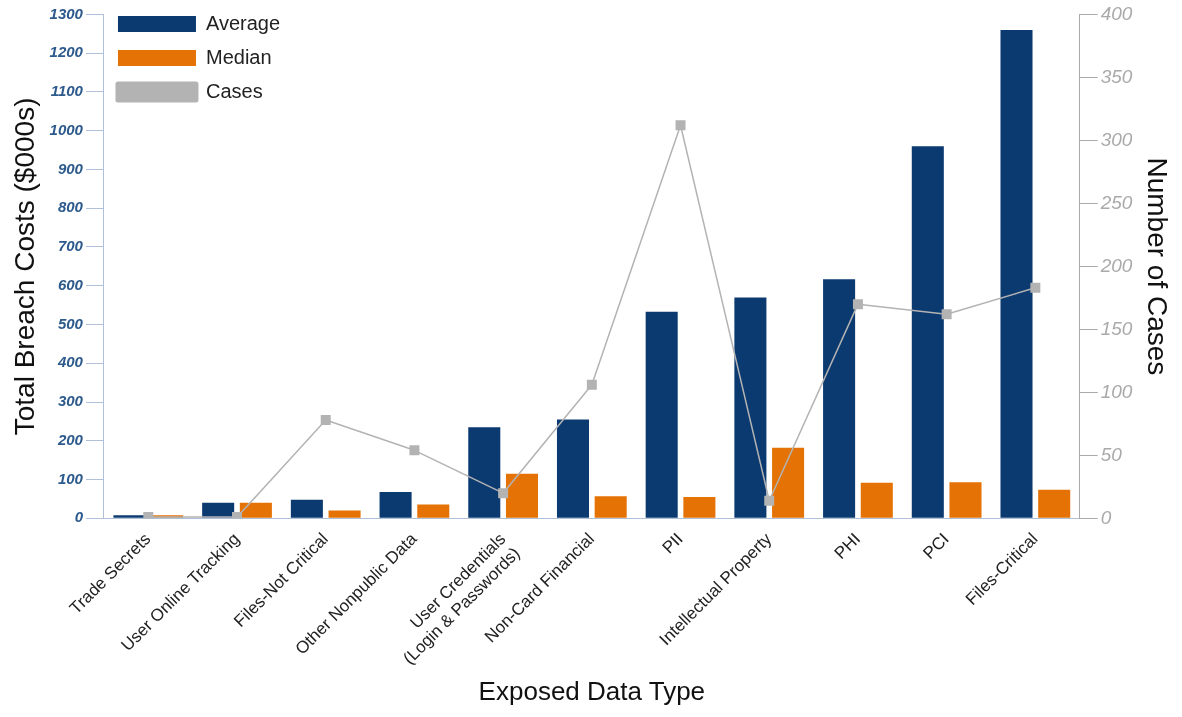 The height and width of the screenshot is (717, 1182). Describe the element at coordinates (1116, 76) in the screenshot. I see `y2-tick-label: 350` at that location.